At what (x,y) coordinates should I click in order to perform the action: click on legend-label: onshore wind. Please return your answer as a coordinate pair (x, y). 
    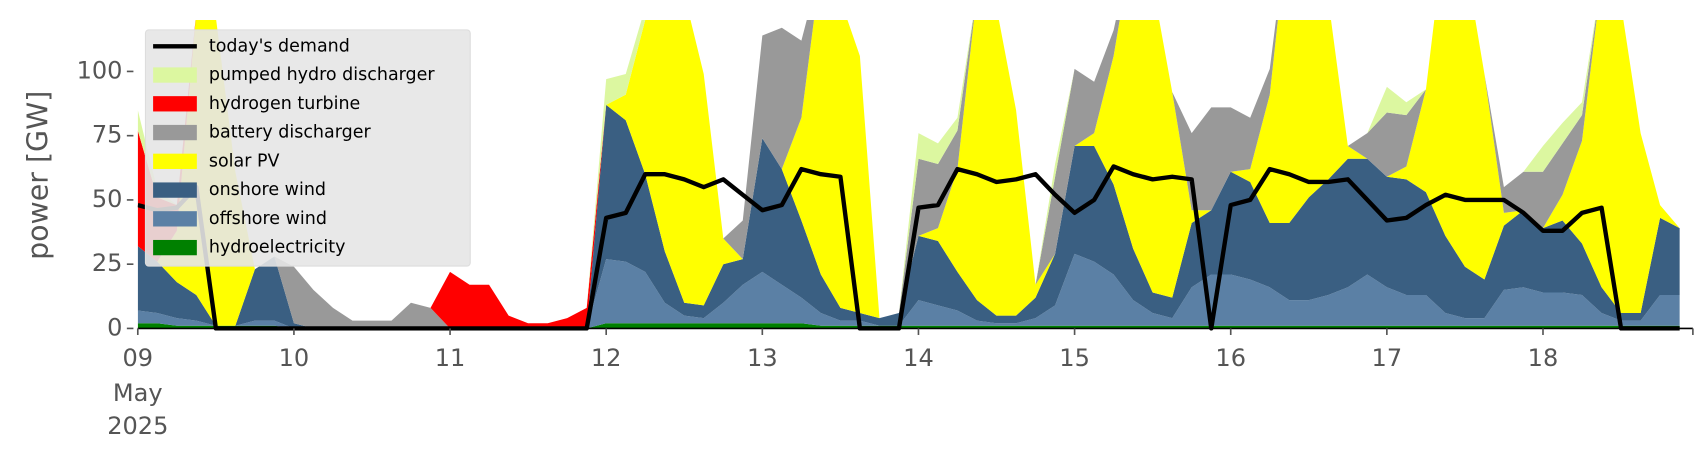
    Looking at the image, I should click on (267, 190).